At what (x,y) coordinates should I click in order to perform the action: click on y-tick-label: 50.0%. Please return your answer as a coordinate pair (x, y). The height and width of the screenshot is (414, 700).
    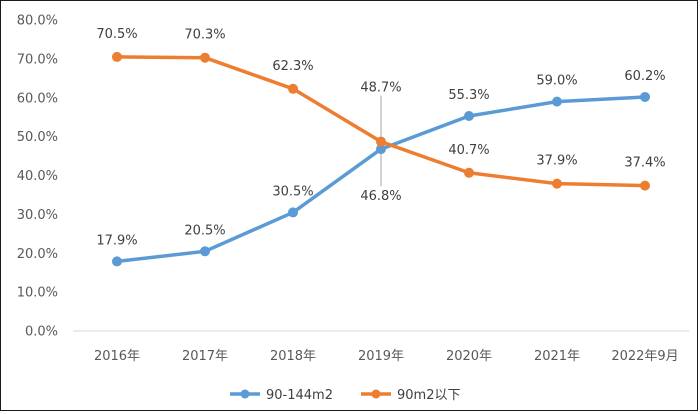
    Looking at the image, I should click on (37, 137).